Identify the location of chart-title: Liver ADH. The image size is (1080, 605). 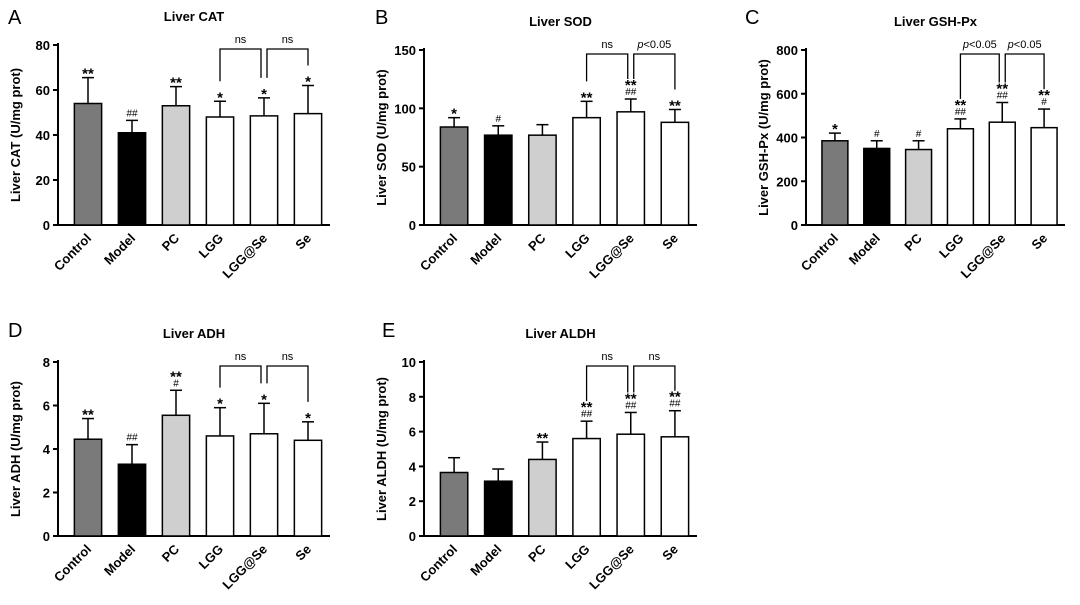
(194, 333).